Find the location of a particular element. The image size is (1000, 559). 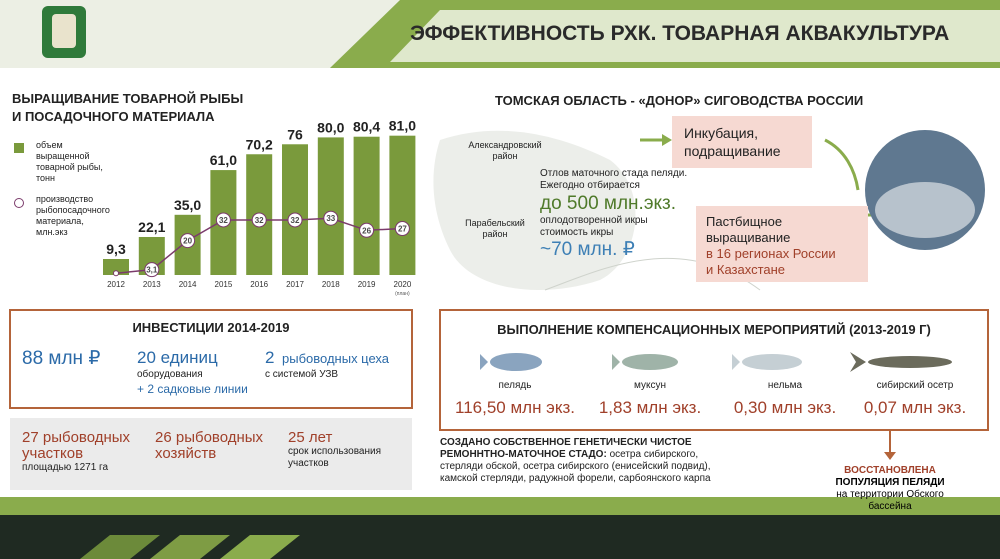

page-title: ЭФФЕКТИВНОСТЬ РХК. ТОВАРНАЯ АКВАКУЛЬТУРА is located at coordinates (680, 33).